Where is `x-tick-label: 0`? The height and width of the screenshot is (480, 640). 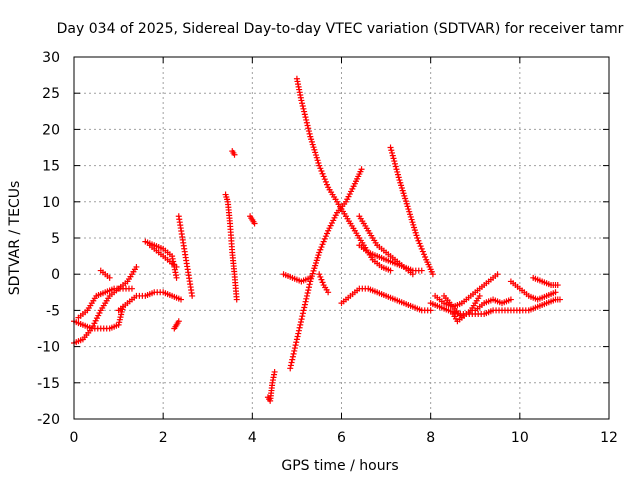 x-tick-label: 0 is located at coordinates (74, 438).